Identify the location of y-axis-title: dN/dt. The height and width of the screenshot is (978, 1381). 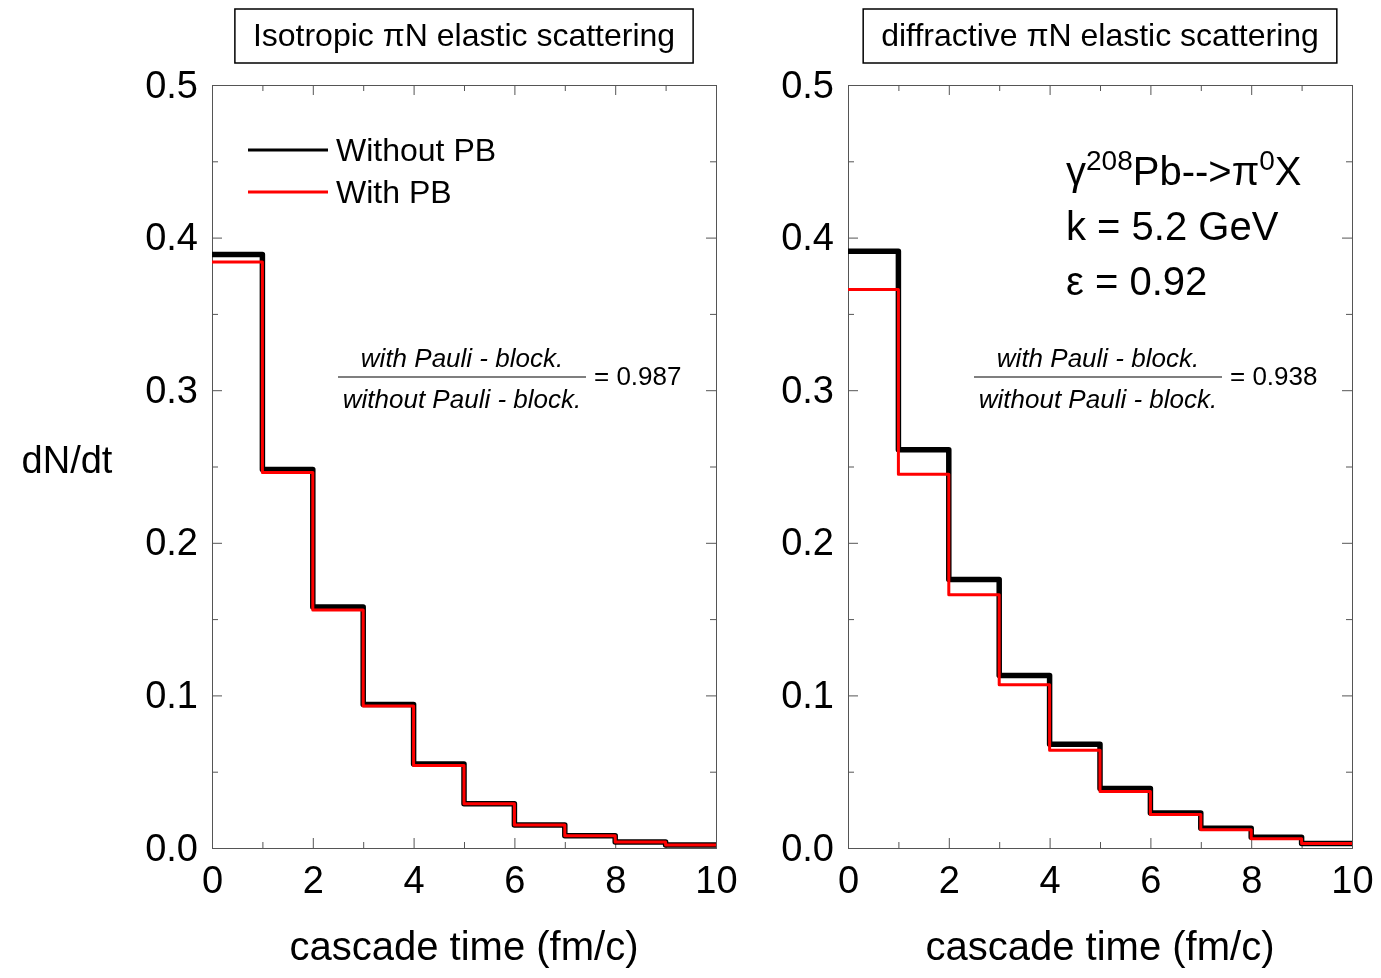
(67, 459).